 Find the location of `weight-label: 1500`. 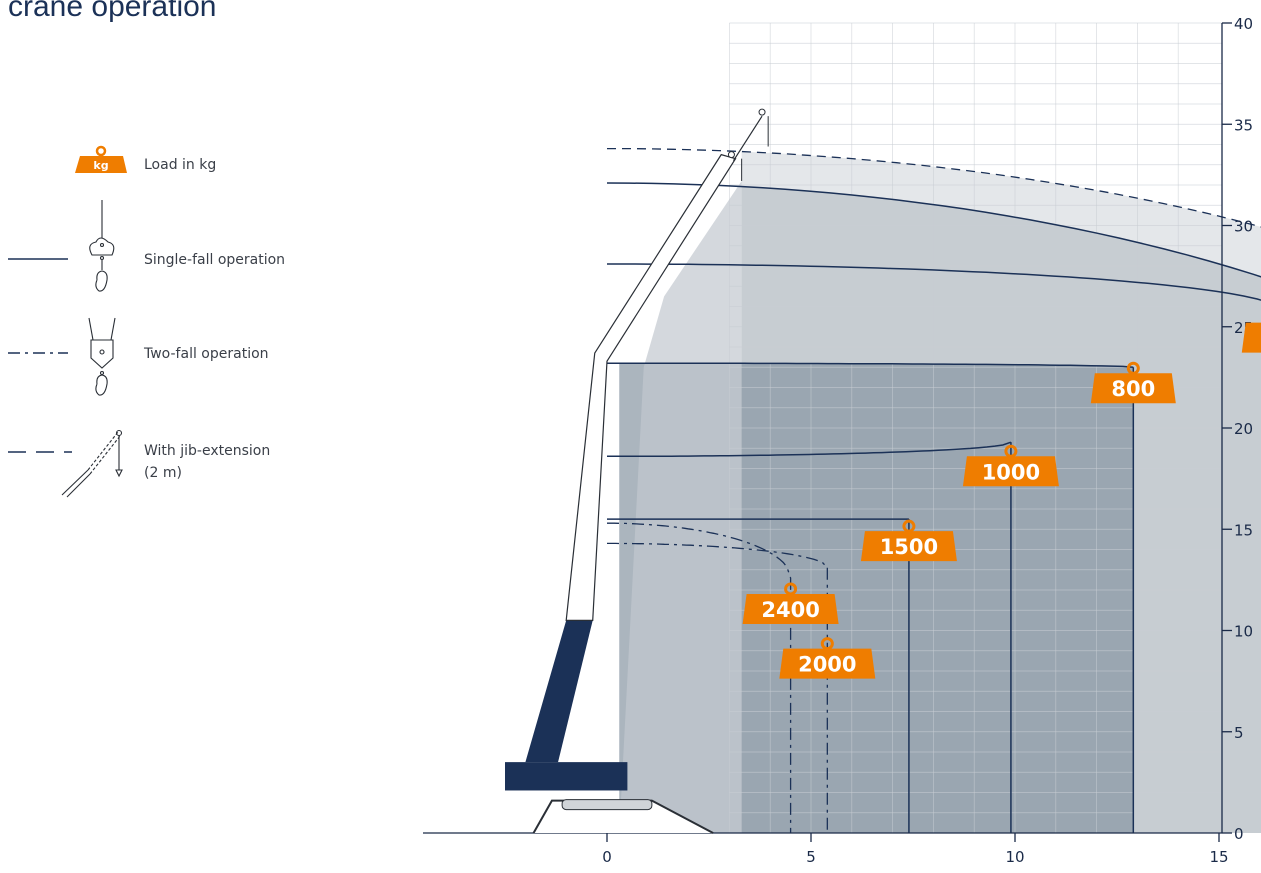

weight-label: 1500 is located at coordinates (909, 547).